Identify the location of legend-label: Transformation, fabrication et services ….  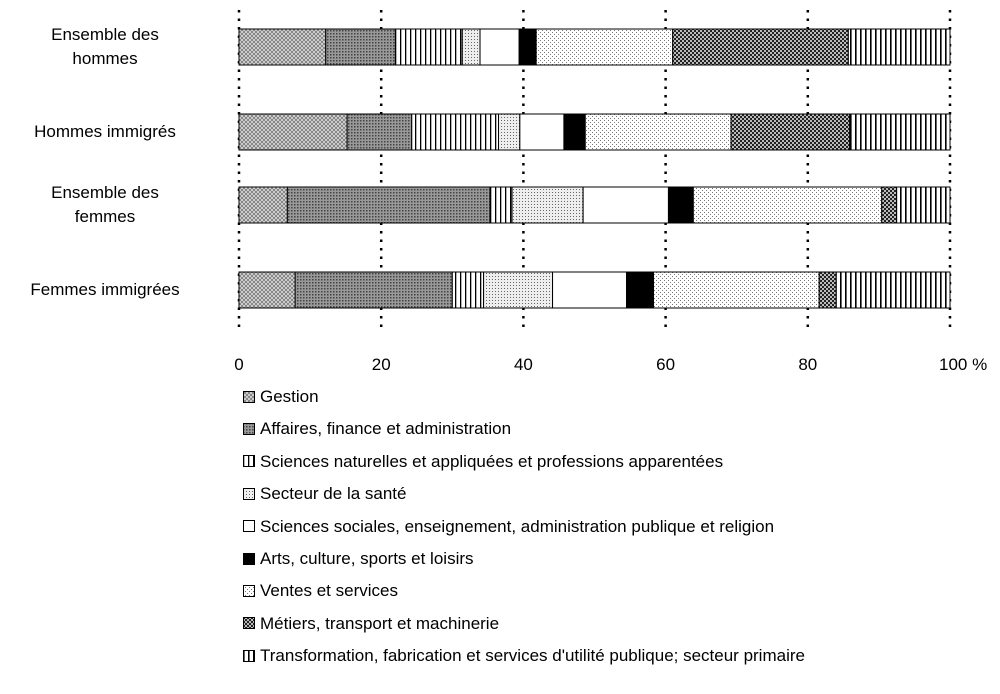
(532, 656).